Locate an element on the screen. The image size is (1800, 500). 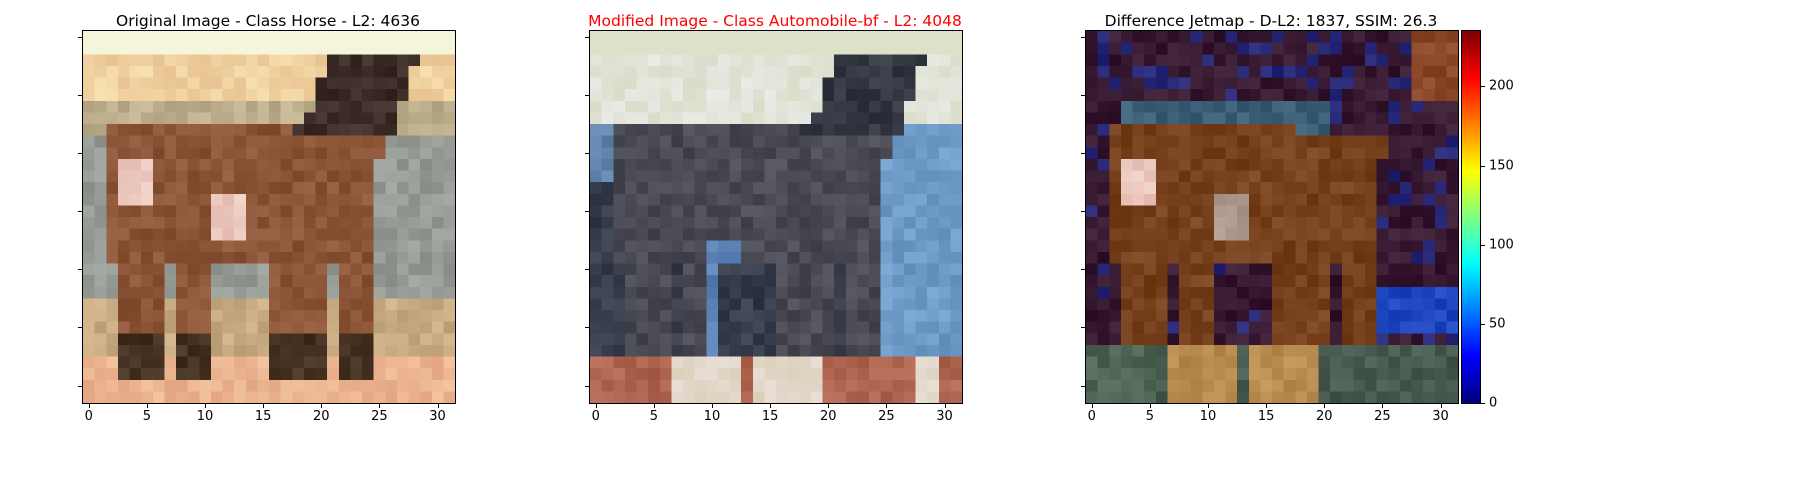
colorbar-tick-label: 50 is located at coordinates (1497, 324).